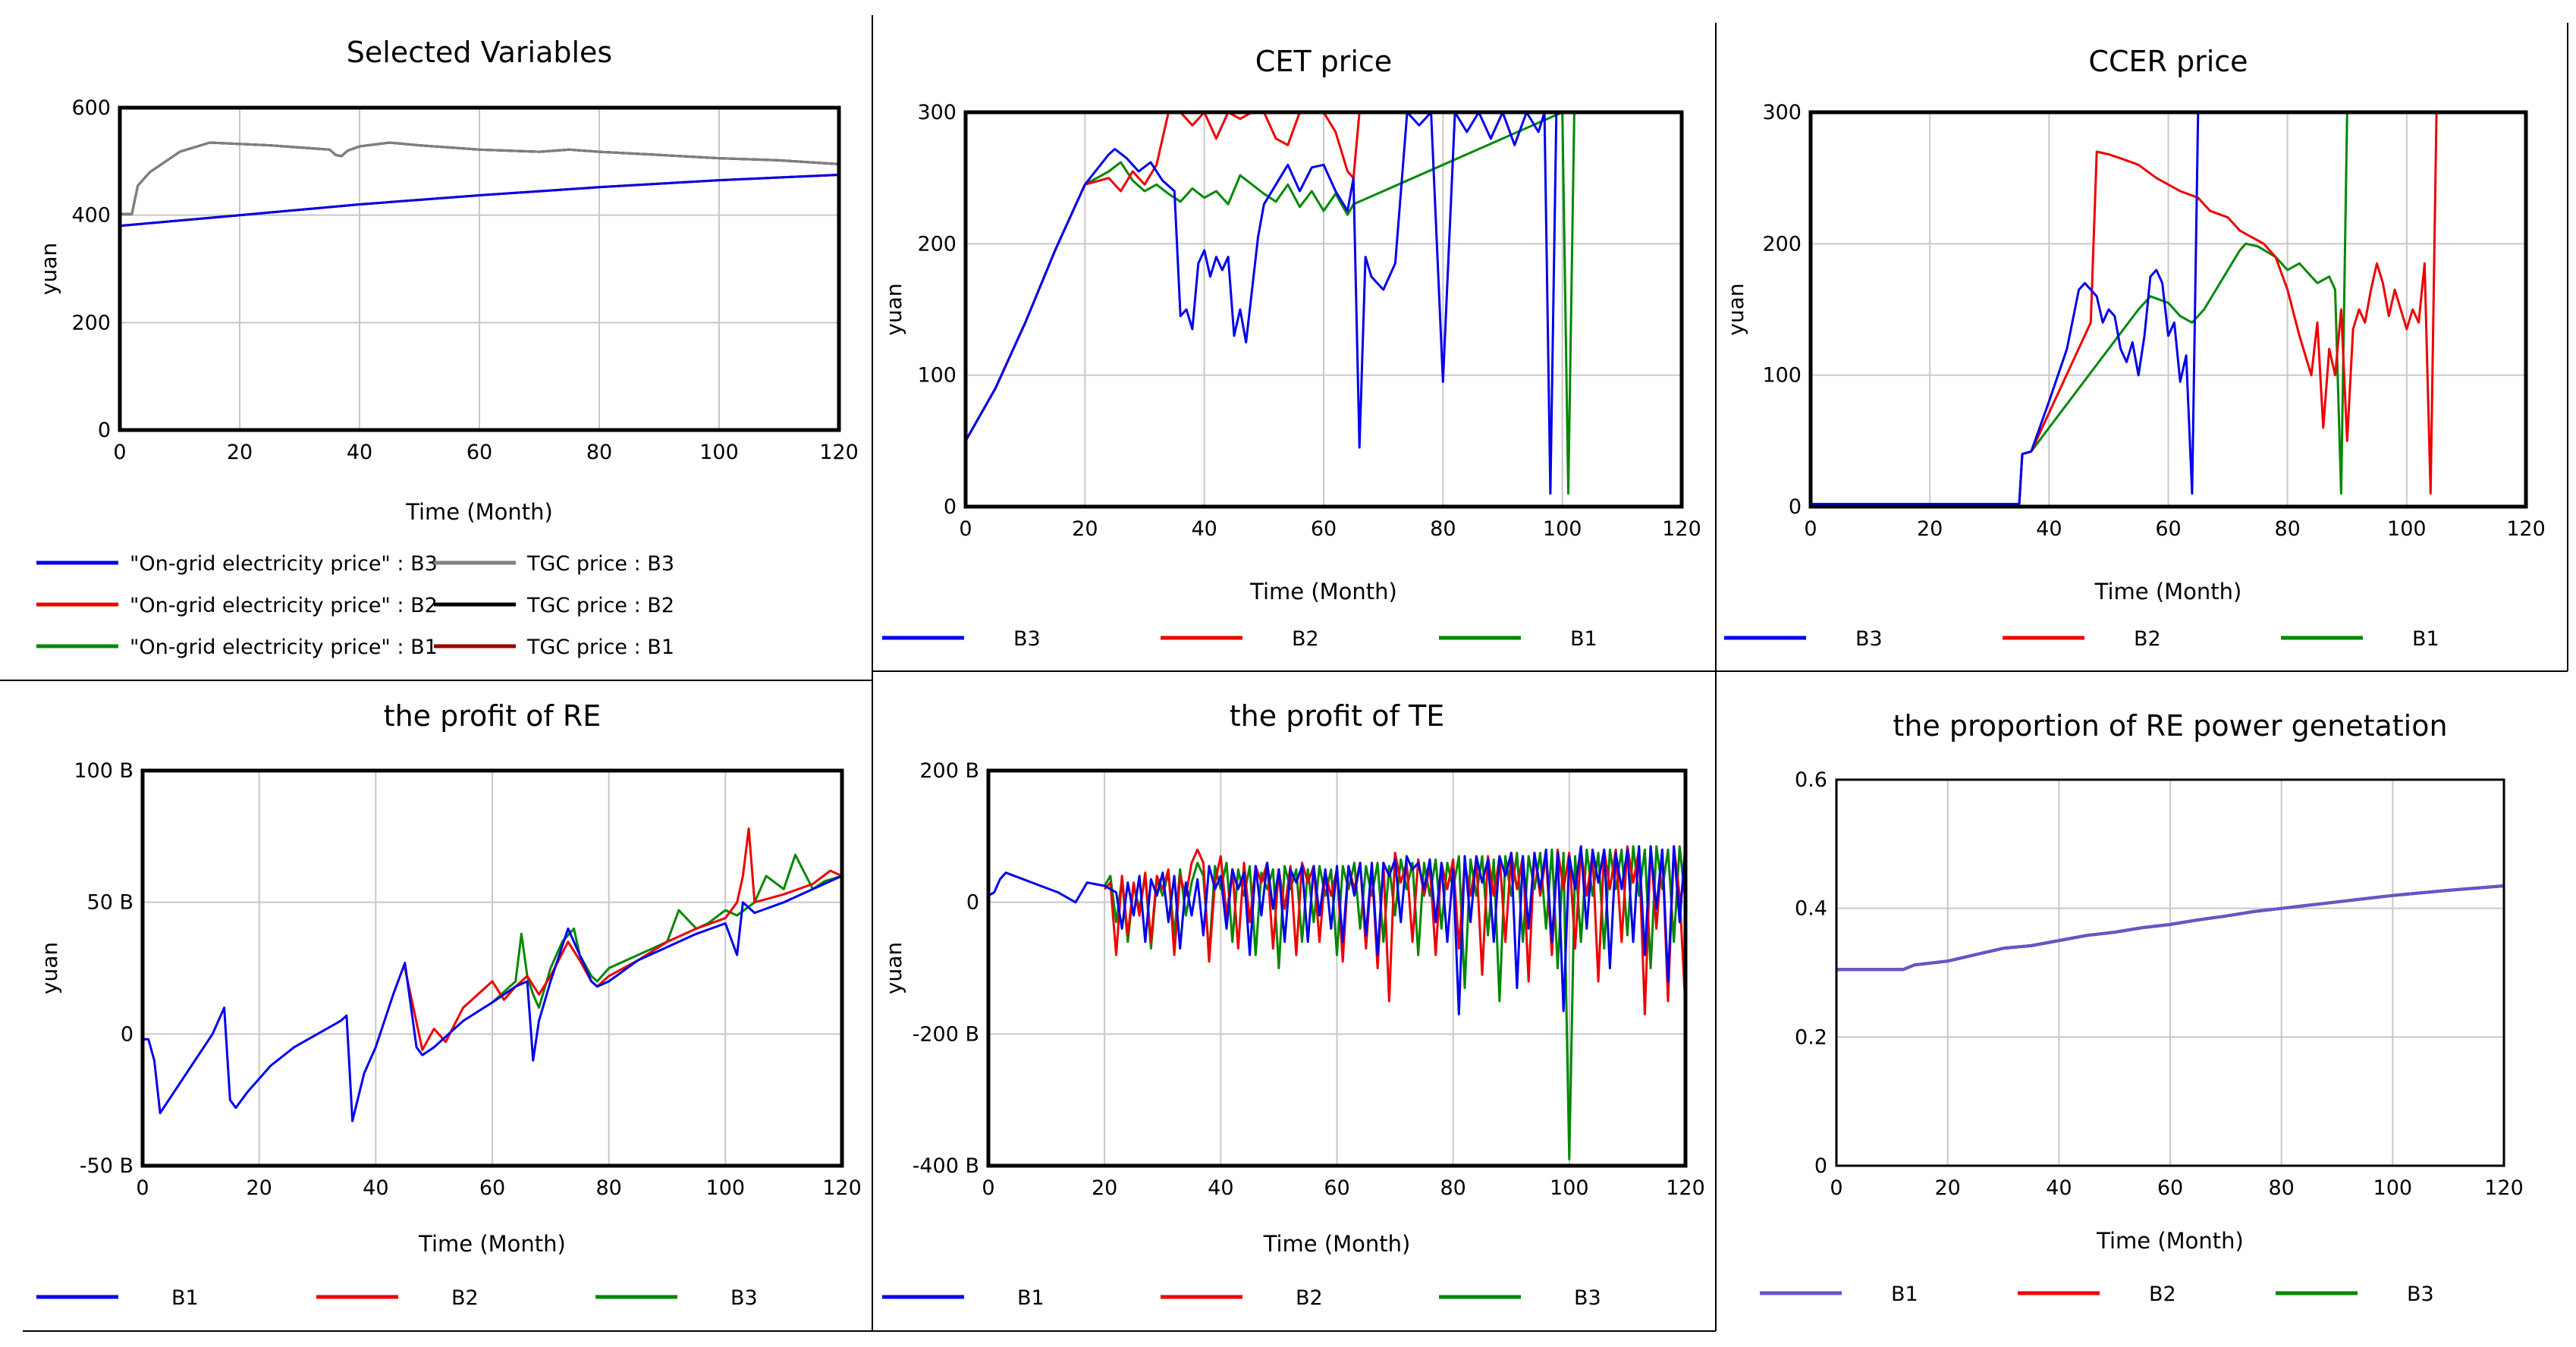 This screenshot has width=2576, height=1347. I want to click on legend-label: TGC price : B2, so click(600, 605).